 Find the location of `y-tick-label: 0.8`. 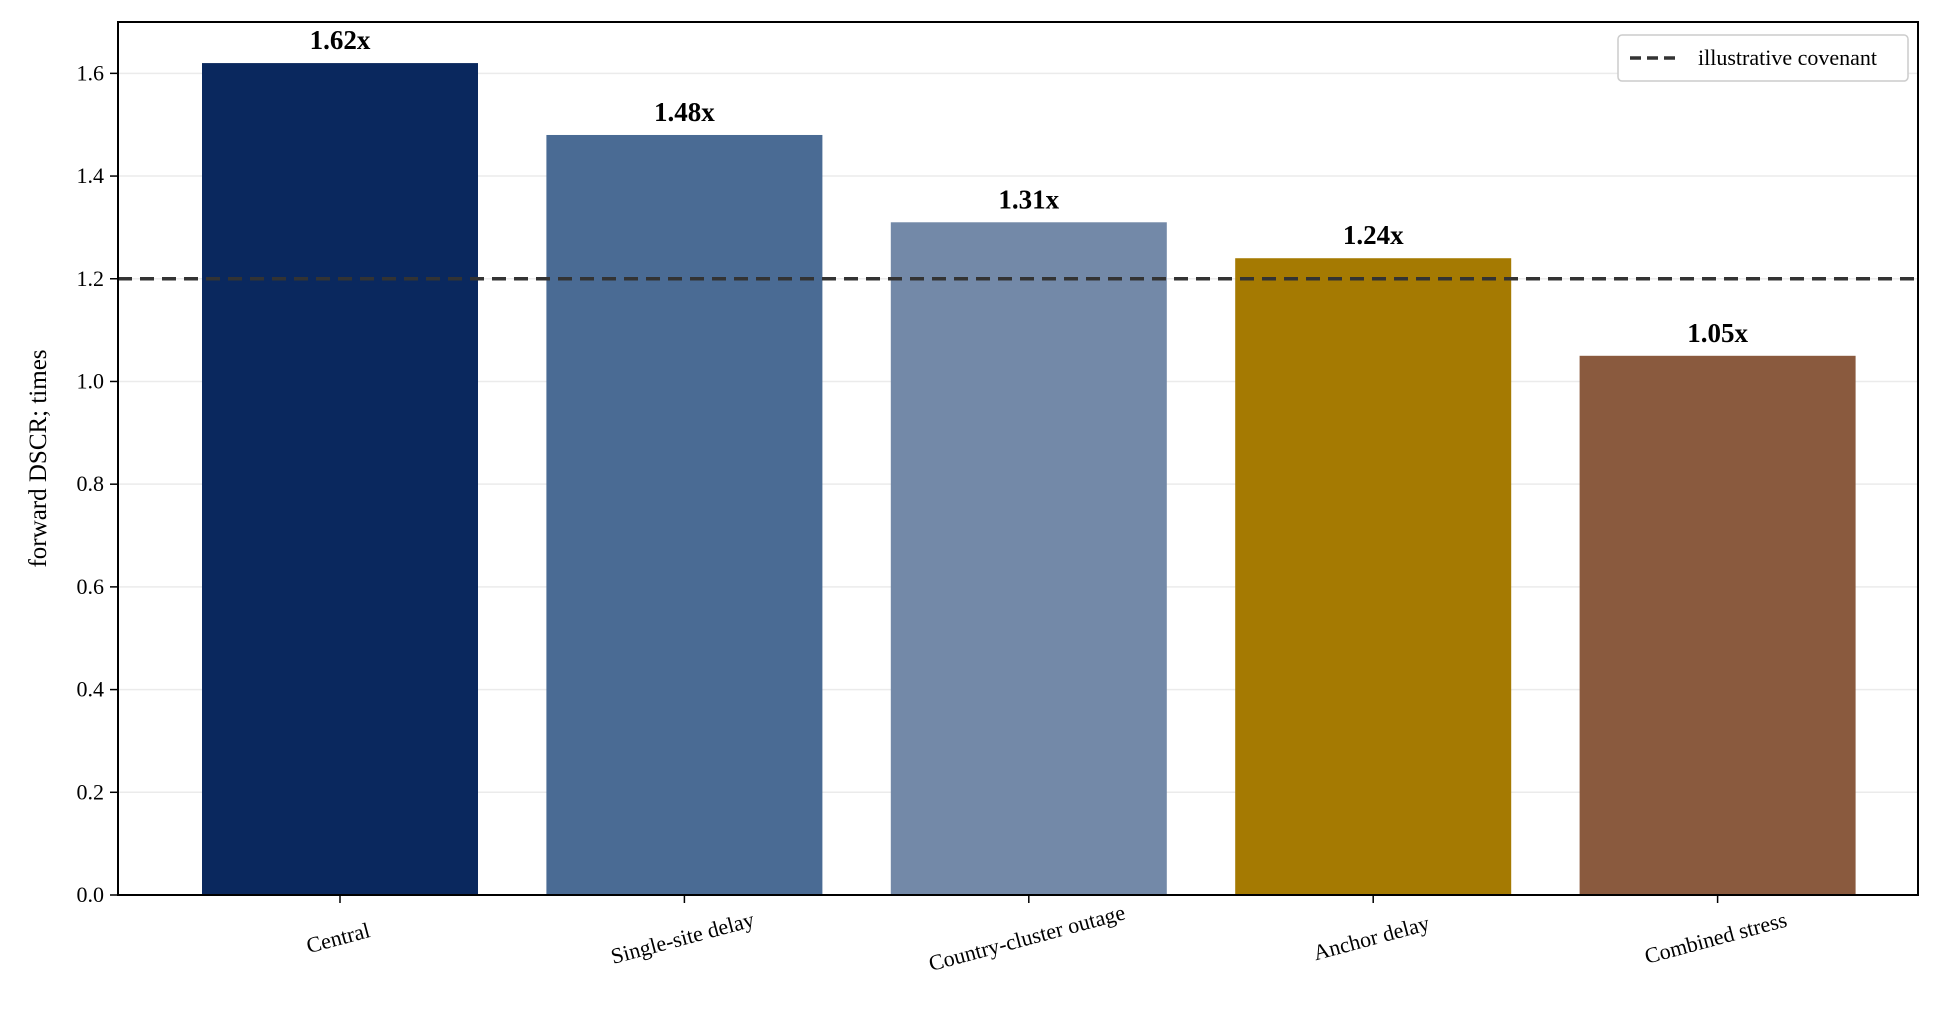

y-tick-label: 0.8 is located at coordinates (91, 483).